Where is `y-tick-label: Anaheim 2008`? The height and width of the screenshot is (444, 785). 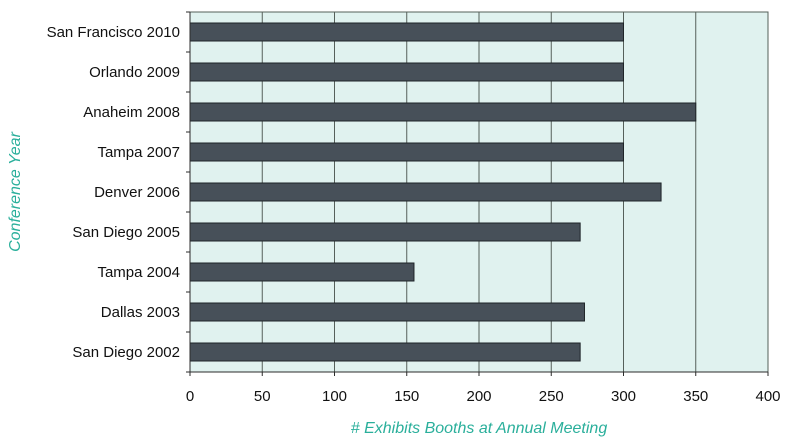
y-tick-label: Anaheim 2008 is located at coordinates (131, 112).